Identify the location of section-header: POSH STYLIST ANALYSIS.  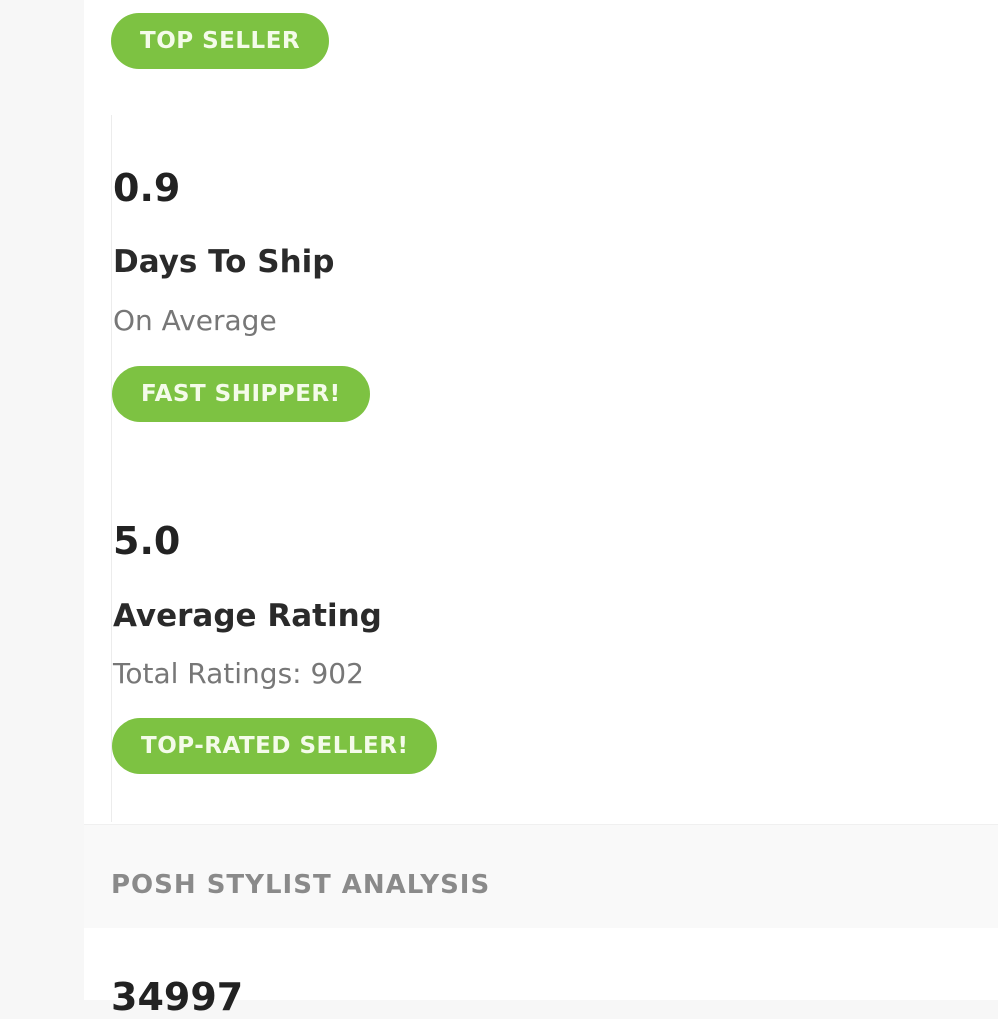
(541, 876).